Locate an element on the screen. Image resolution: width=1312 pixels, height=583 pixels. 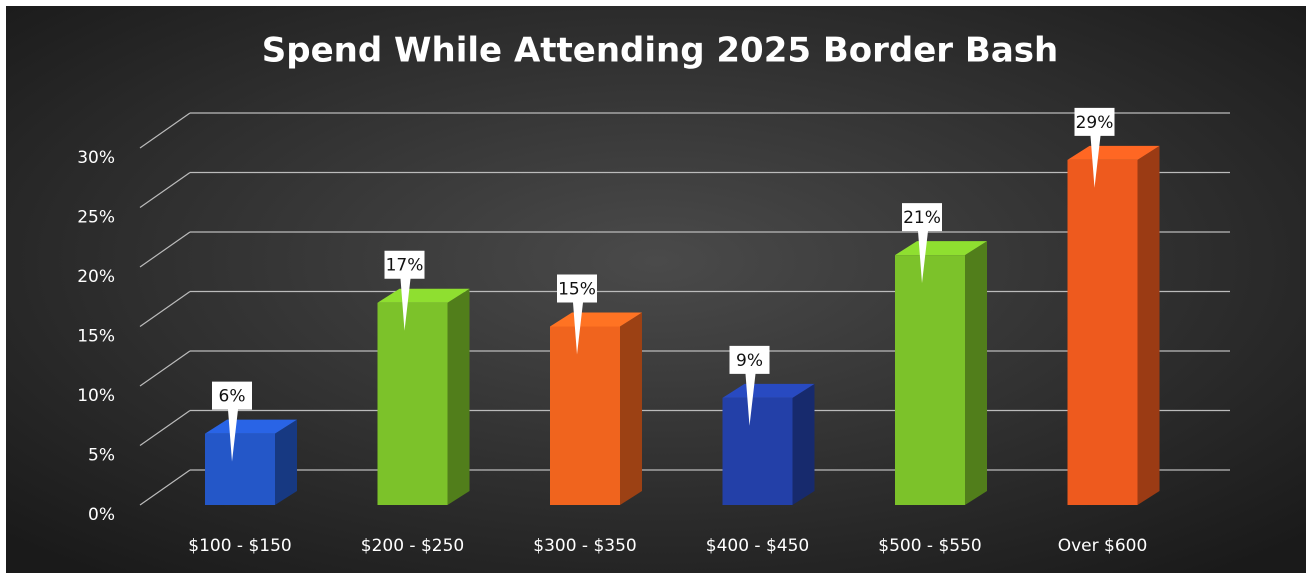
x-tick-label: Over $600 is located at coordinates (1103, 546).